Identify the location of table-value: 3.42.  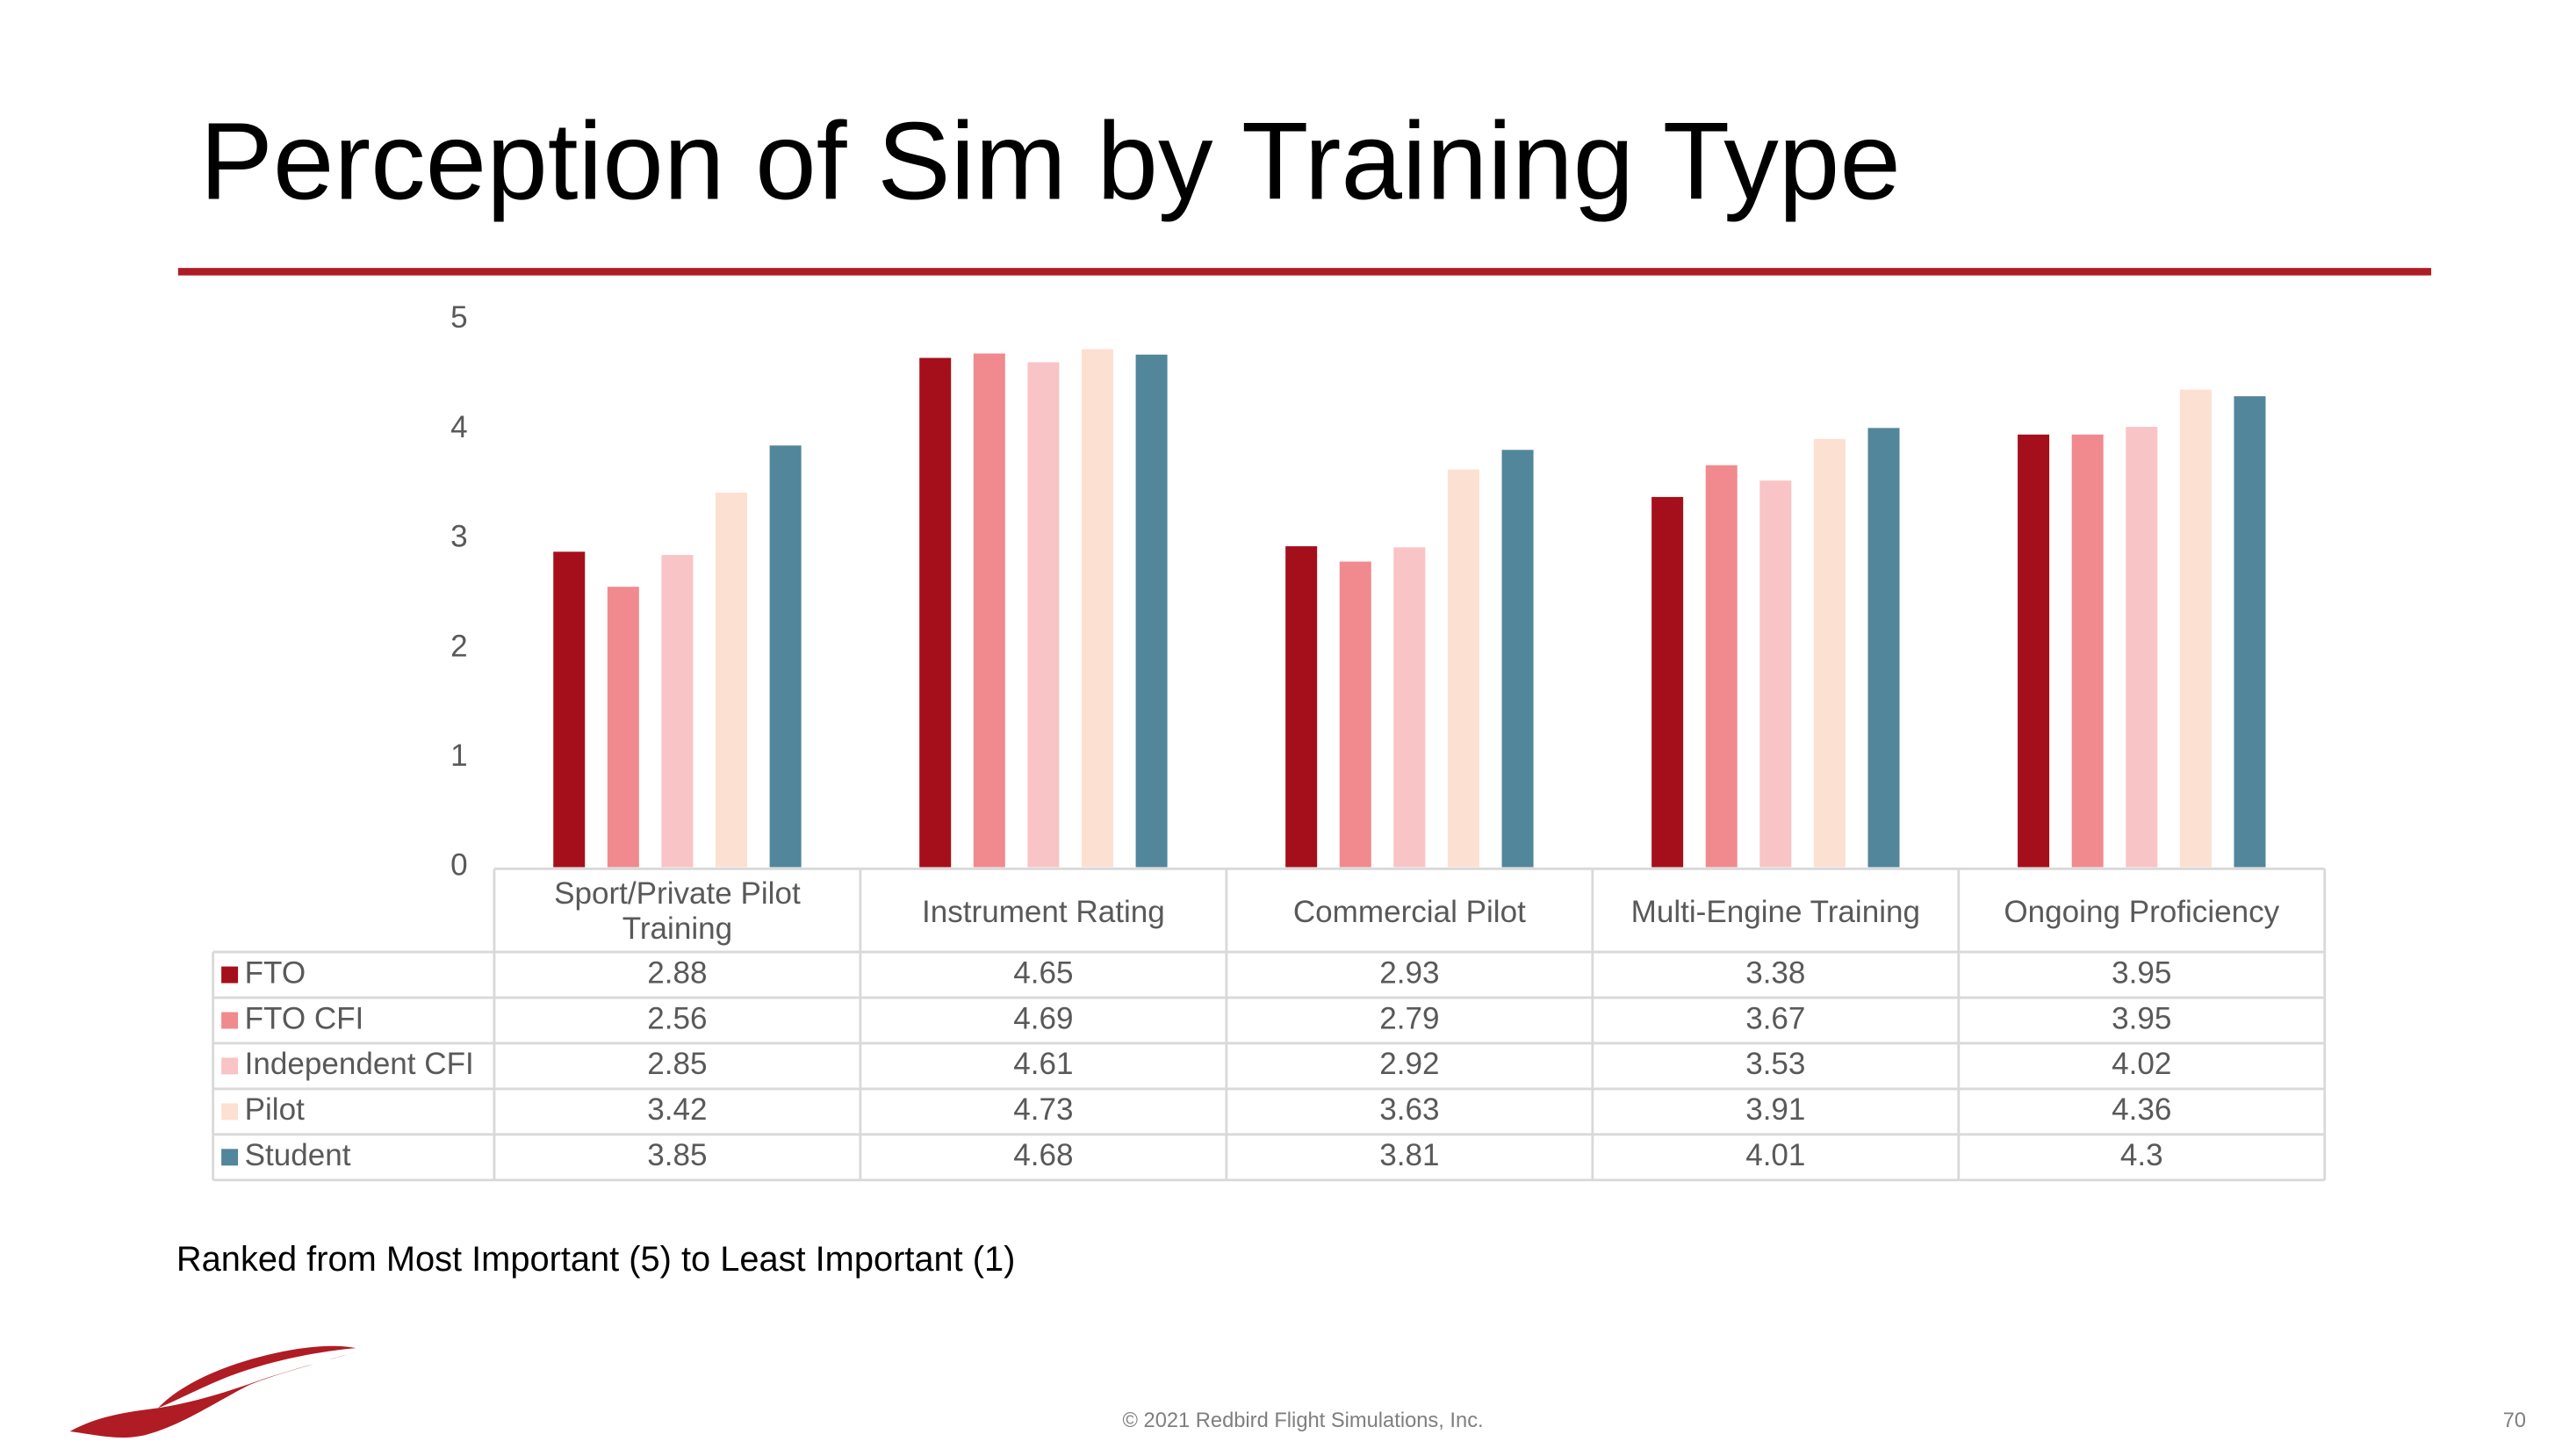
(677, 1109).